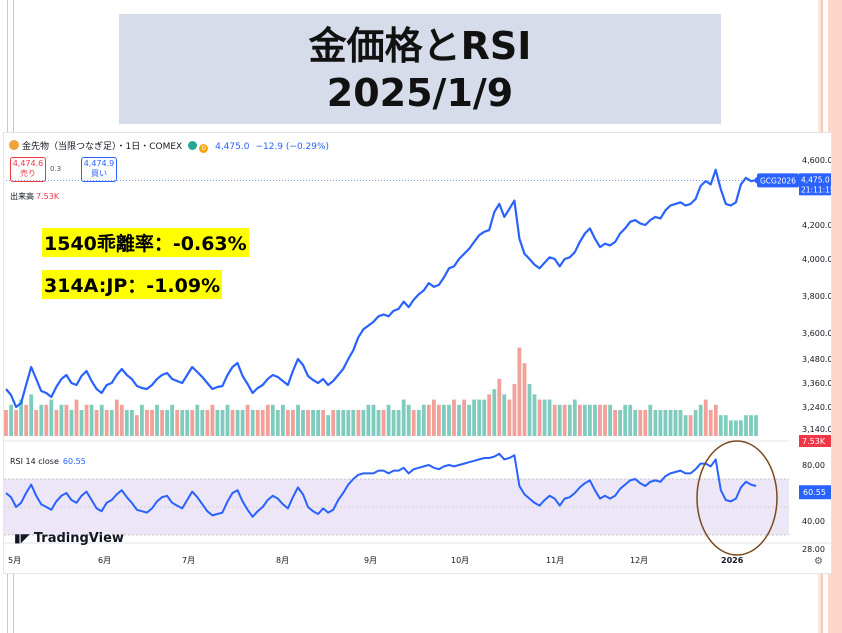 Image resolution: width=842 pixels, height=633 pixels. What do you see at coordinates (78, 538) in the screenshot?
I see `logo-text: TradingView` at bounding box center [78, 538].